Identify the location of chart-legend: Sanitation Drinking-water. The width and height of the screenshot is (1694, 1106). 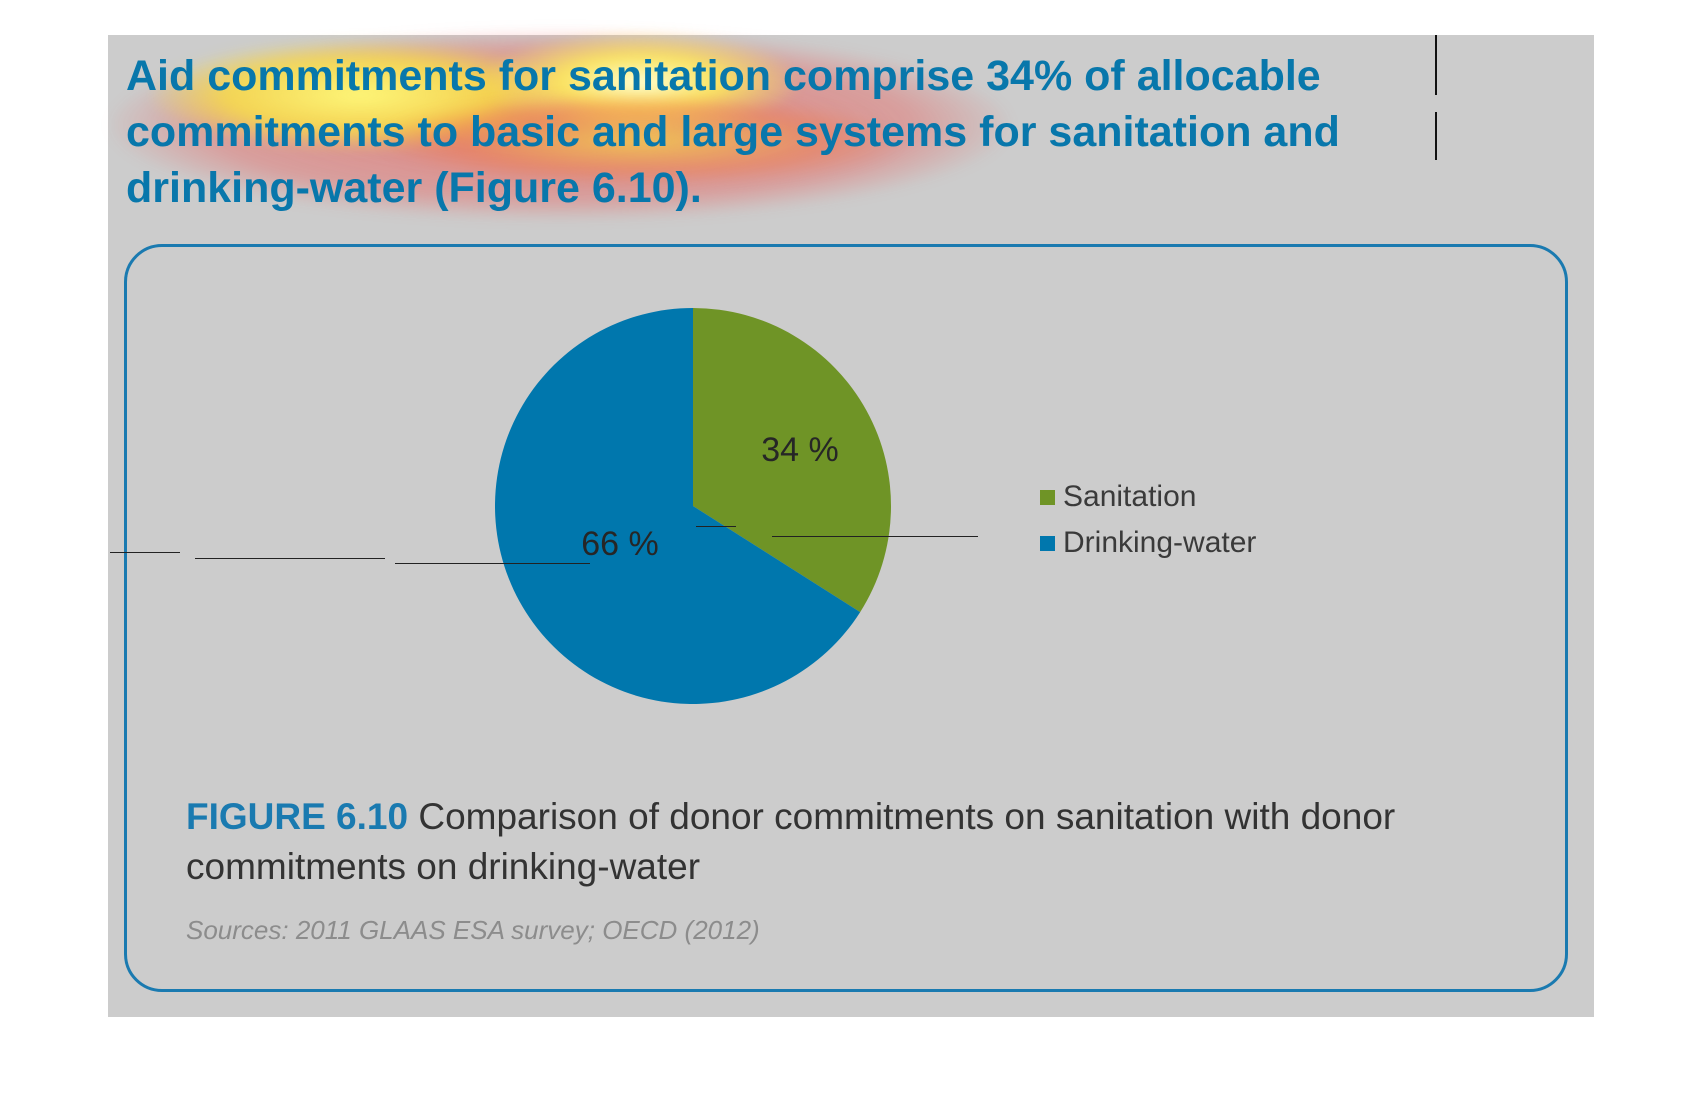
(1148, 520).